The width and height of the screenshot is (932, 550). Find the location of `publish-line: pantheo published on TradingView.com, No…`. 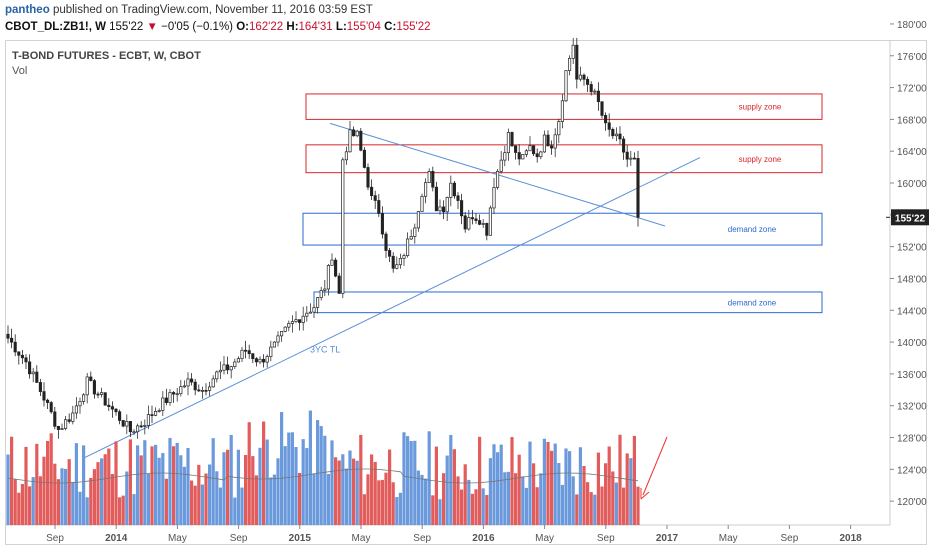

publish-line: pantheo published on TradingView.com, No… is located at coordinates (189, 10).